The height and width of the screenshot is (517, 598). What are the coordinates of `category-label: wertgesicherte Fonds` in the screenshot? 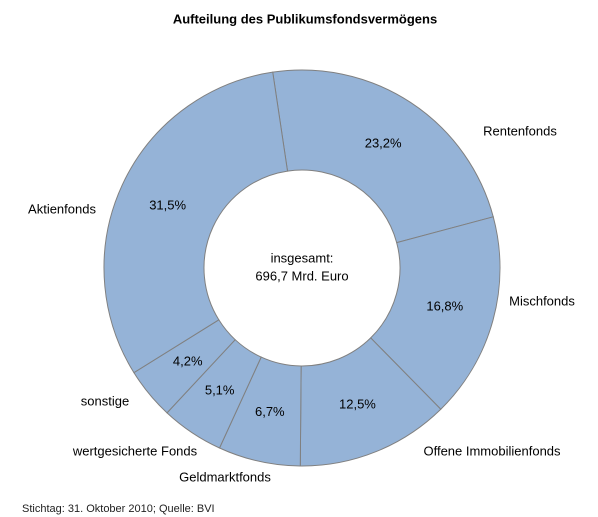 It's located at (135, 450).